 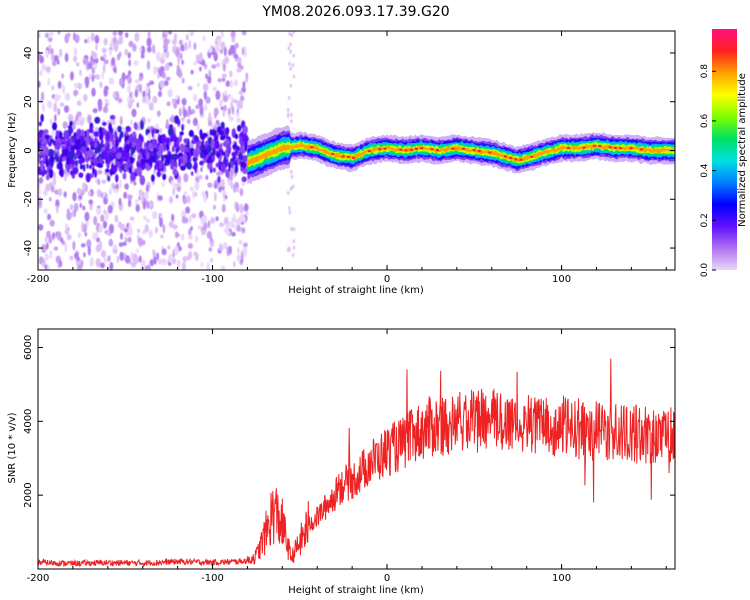 I want to click on x-tick-label: -200, so click(x=38, y=578).